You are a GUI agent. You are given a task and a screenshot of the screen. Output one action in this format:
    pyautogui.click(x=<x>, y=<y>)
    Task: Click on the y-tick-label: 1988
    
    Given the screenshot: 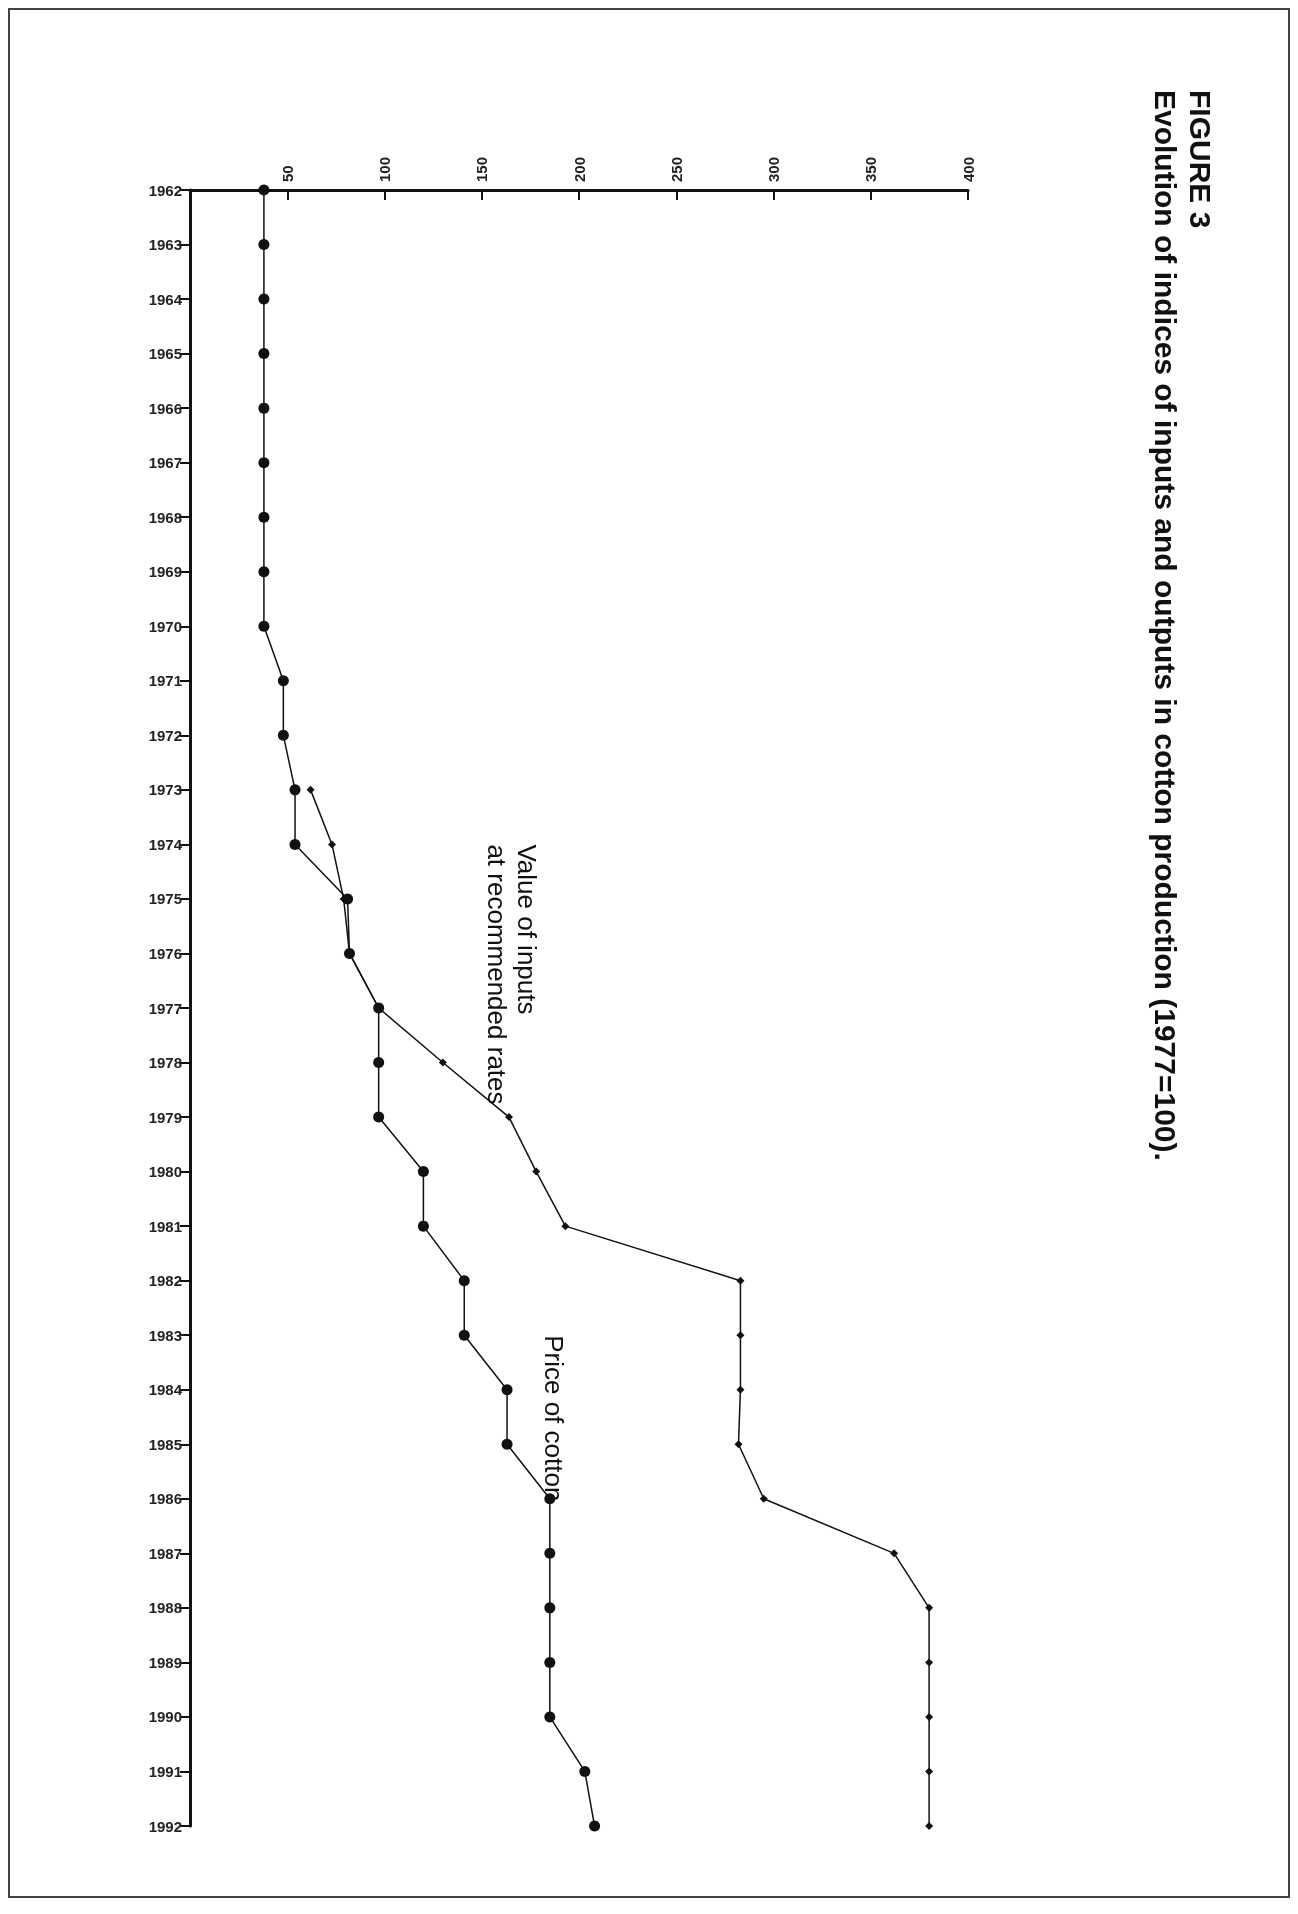 What is the action you would take?
    pyautogui.click(x=165, y=1608)
    